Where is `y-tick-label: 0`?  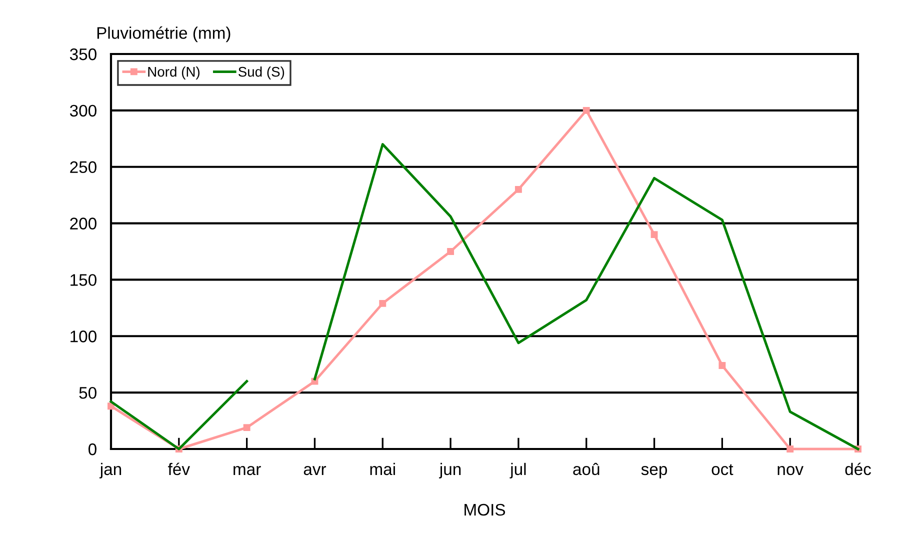 y-tick-label: 0 is located at coordinates (92, 449).